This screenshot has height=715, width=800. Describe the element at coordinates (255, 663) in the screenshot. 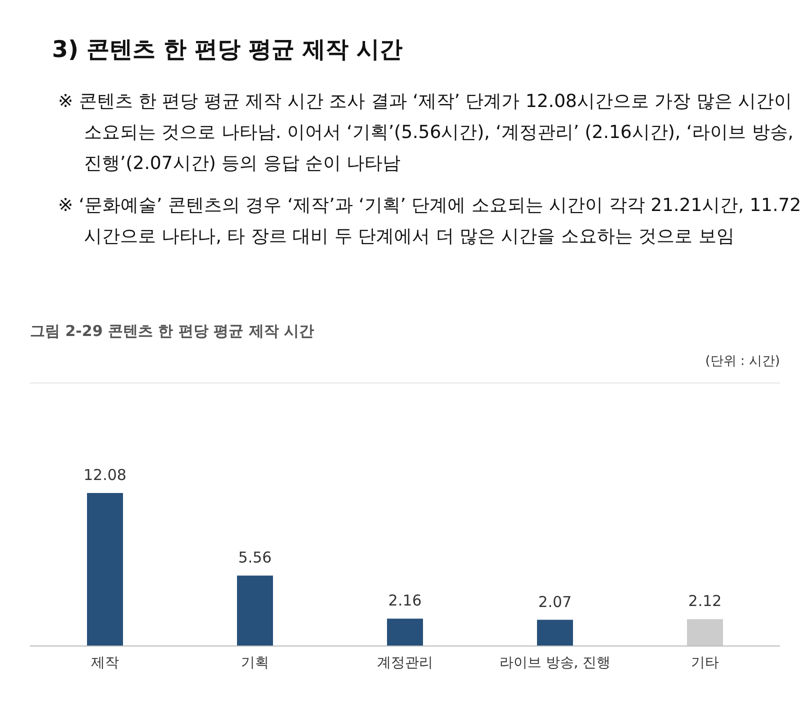

I see `x-tick-label: 기획` at that location.